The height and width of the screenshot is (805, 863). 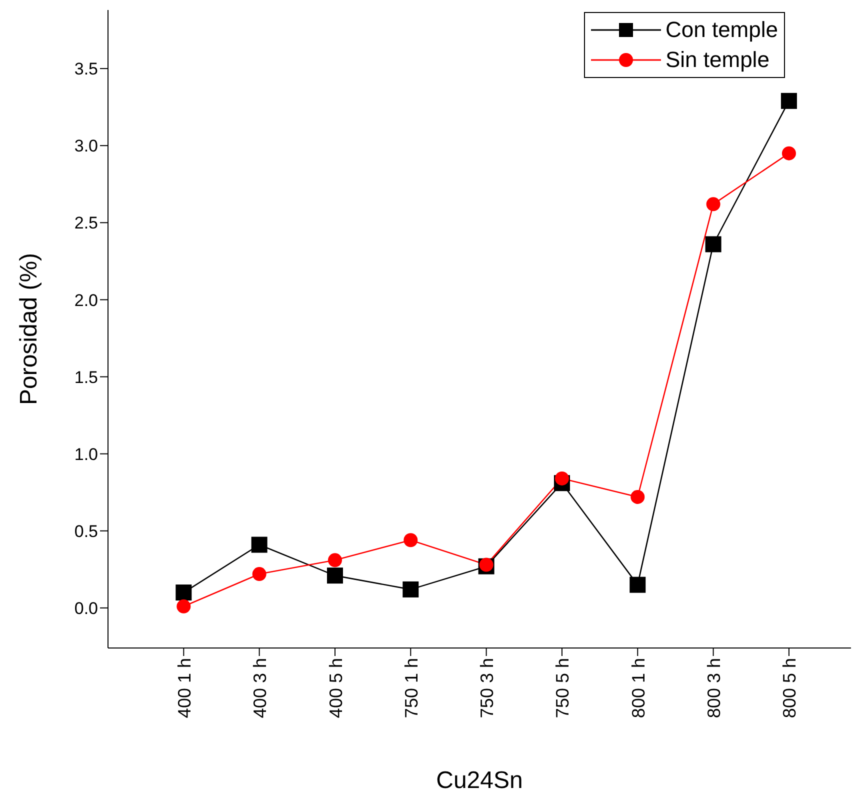 What do you see at coordinates (86, 454) in the screenshot?
I see `y-tick-label: 1.0` at bounding box center [86, 454].